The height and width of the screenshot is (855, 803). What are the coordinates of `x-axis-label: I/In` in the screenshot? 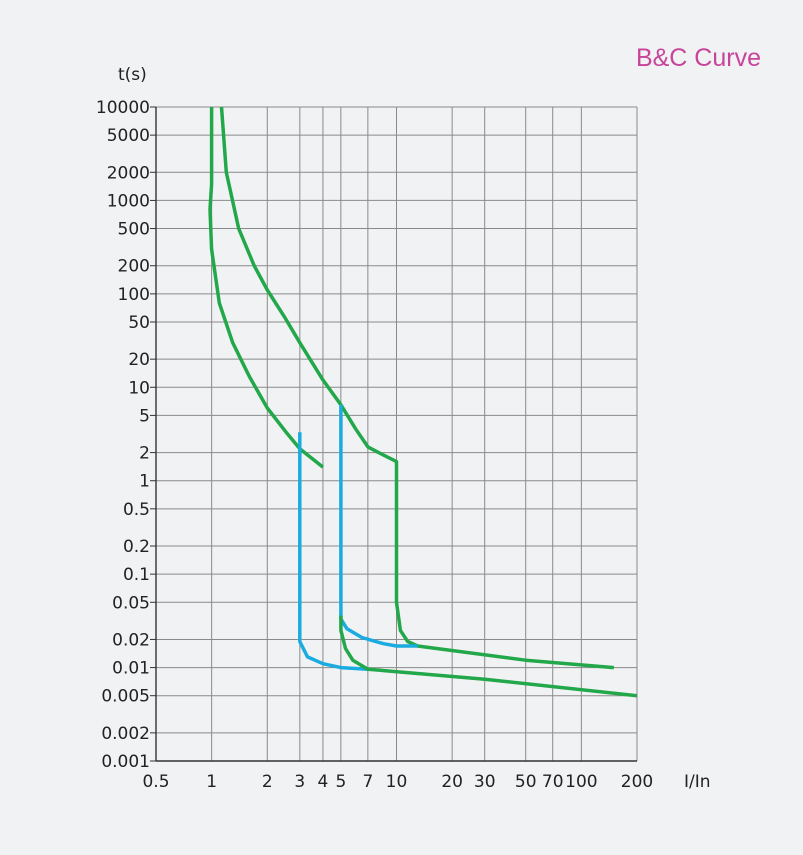 It's located at (697, 782).